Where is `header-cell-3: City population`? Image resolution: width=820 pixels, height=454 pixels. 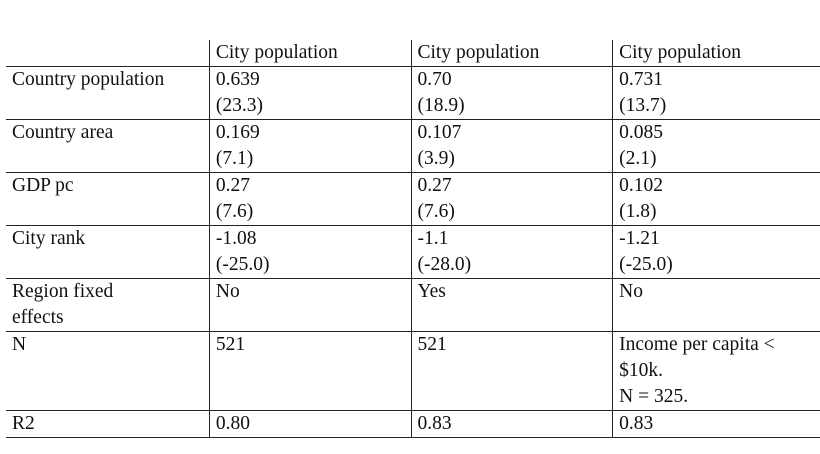 header-cell-3: City population is located at coordinates (716, 53).